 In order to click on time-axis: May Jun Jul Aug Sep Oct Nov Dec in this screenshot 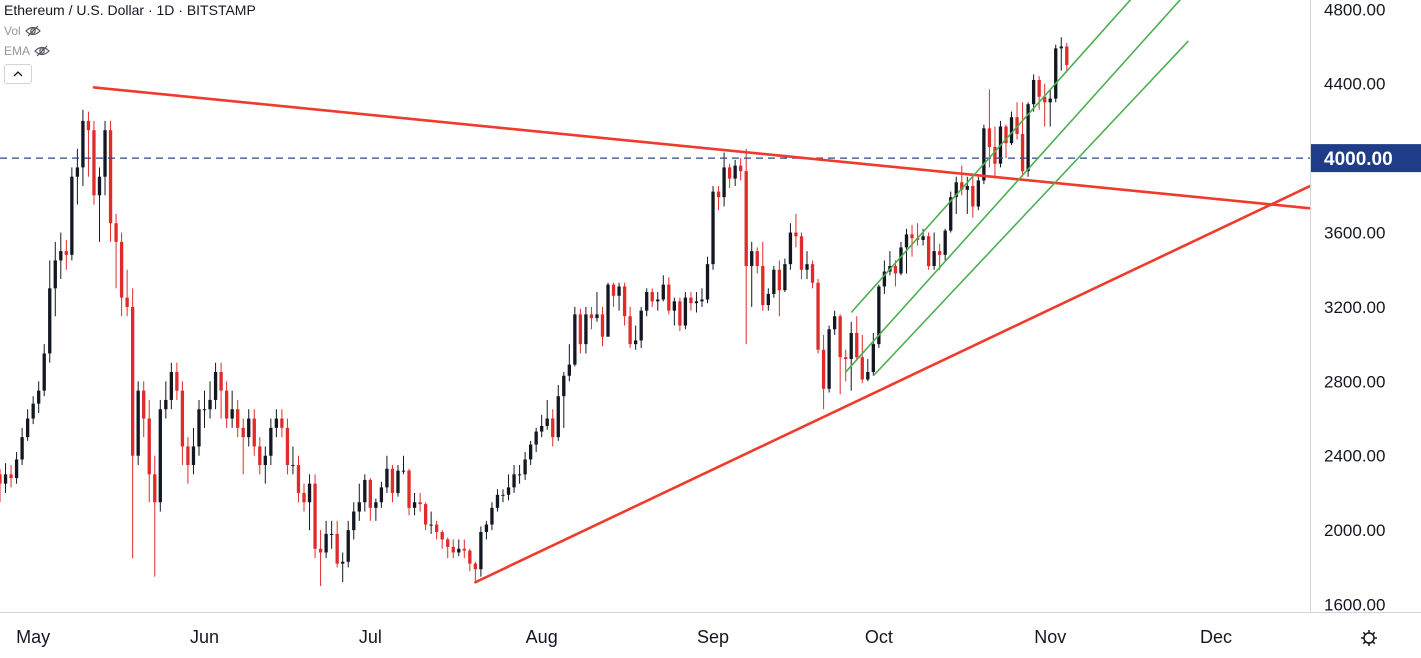, I will do `click(624, 637)`.